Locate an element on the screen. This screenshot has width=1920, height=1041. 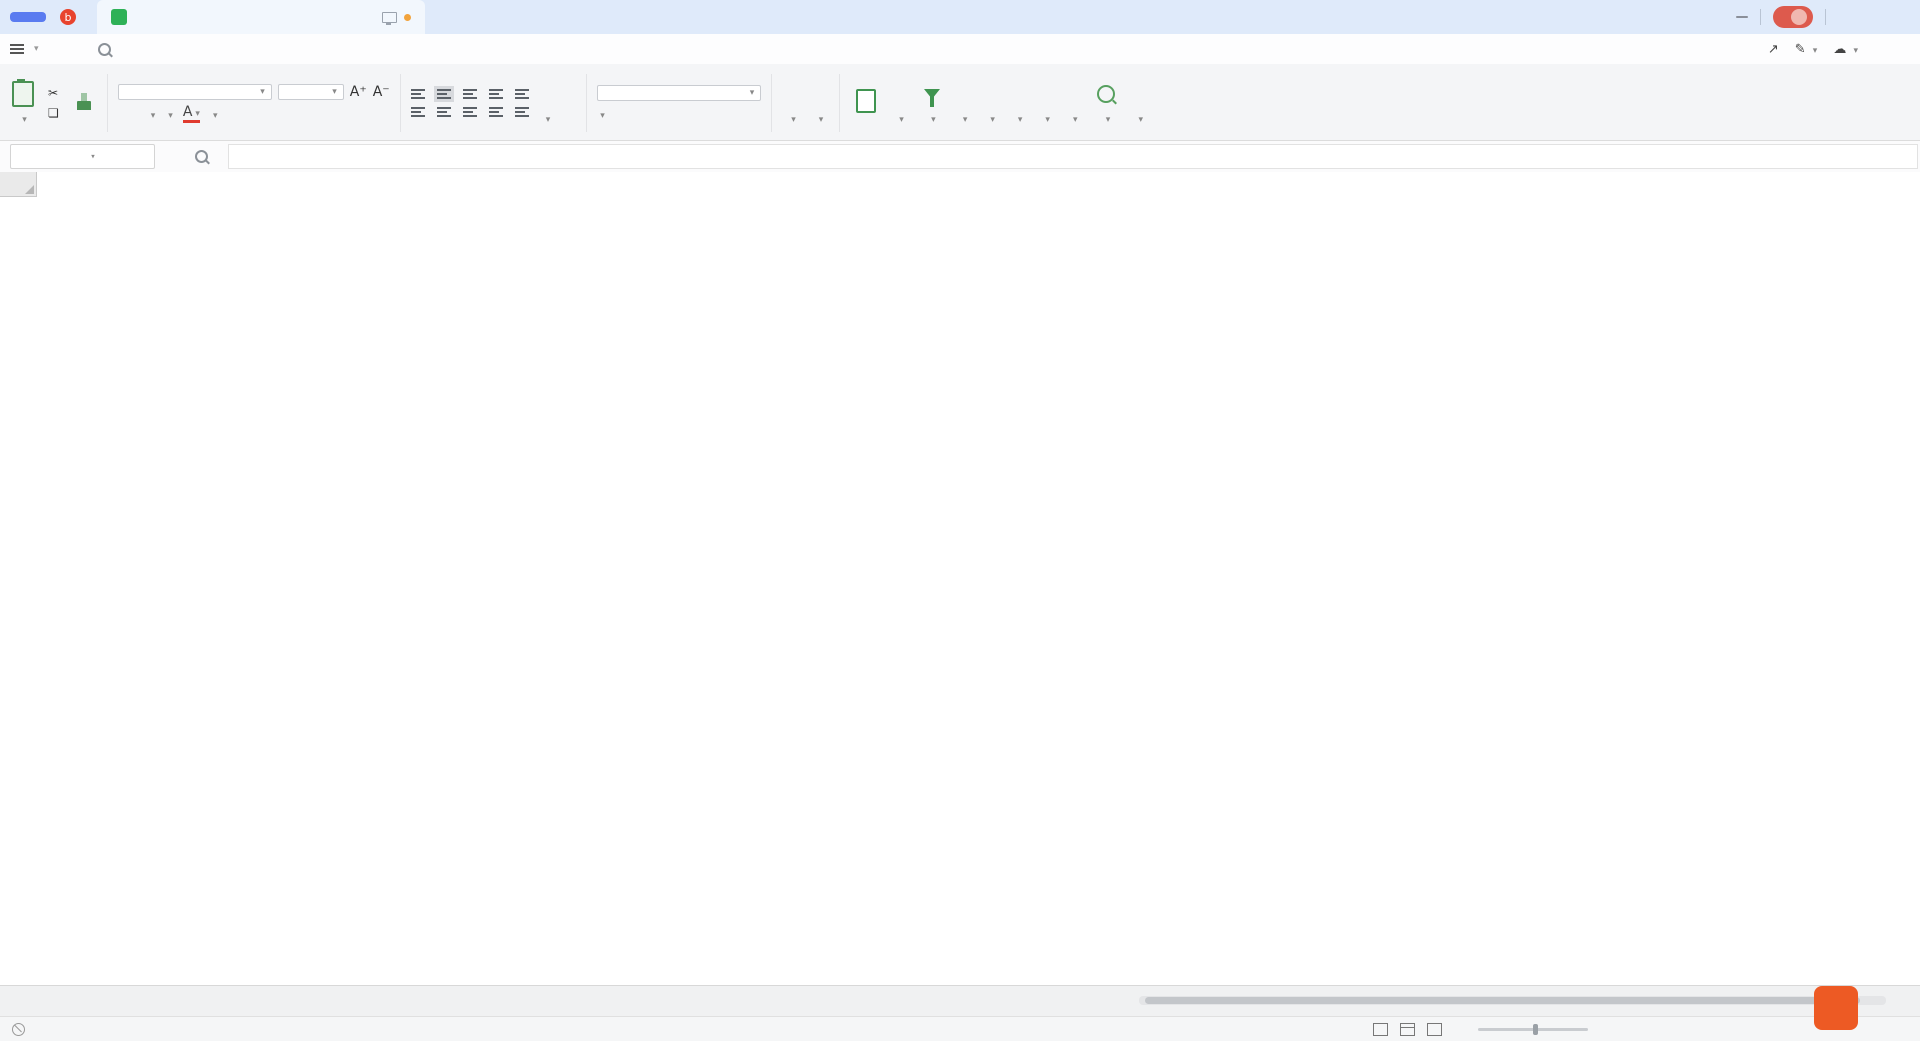
spreadsheet-icon is located at coordinates (119, 17).